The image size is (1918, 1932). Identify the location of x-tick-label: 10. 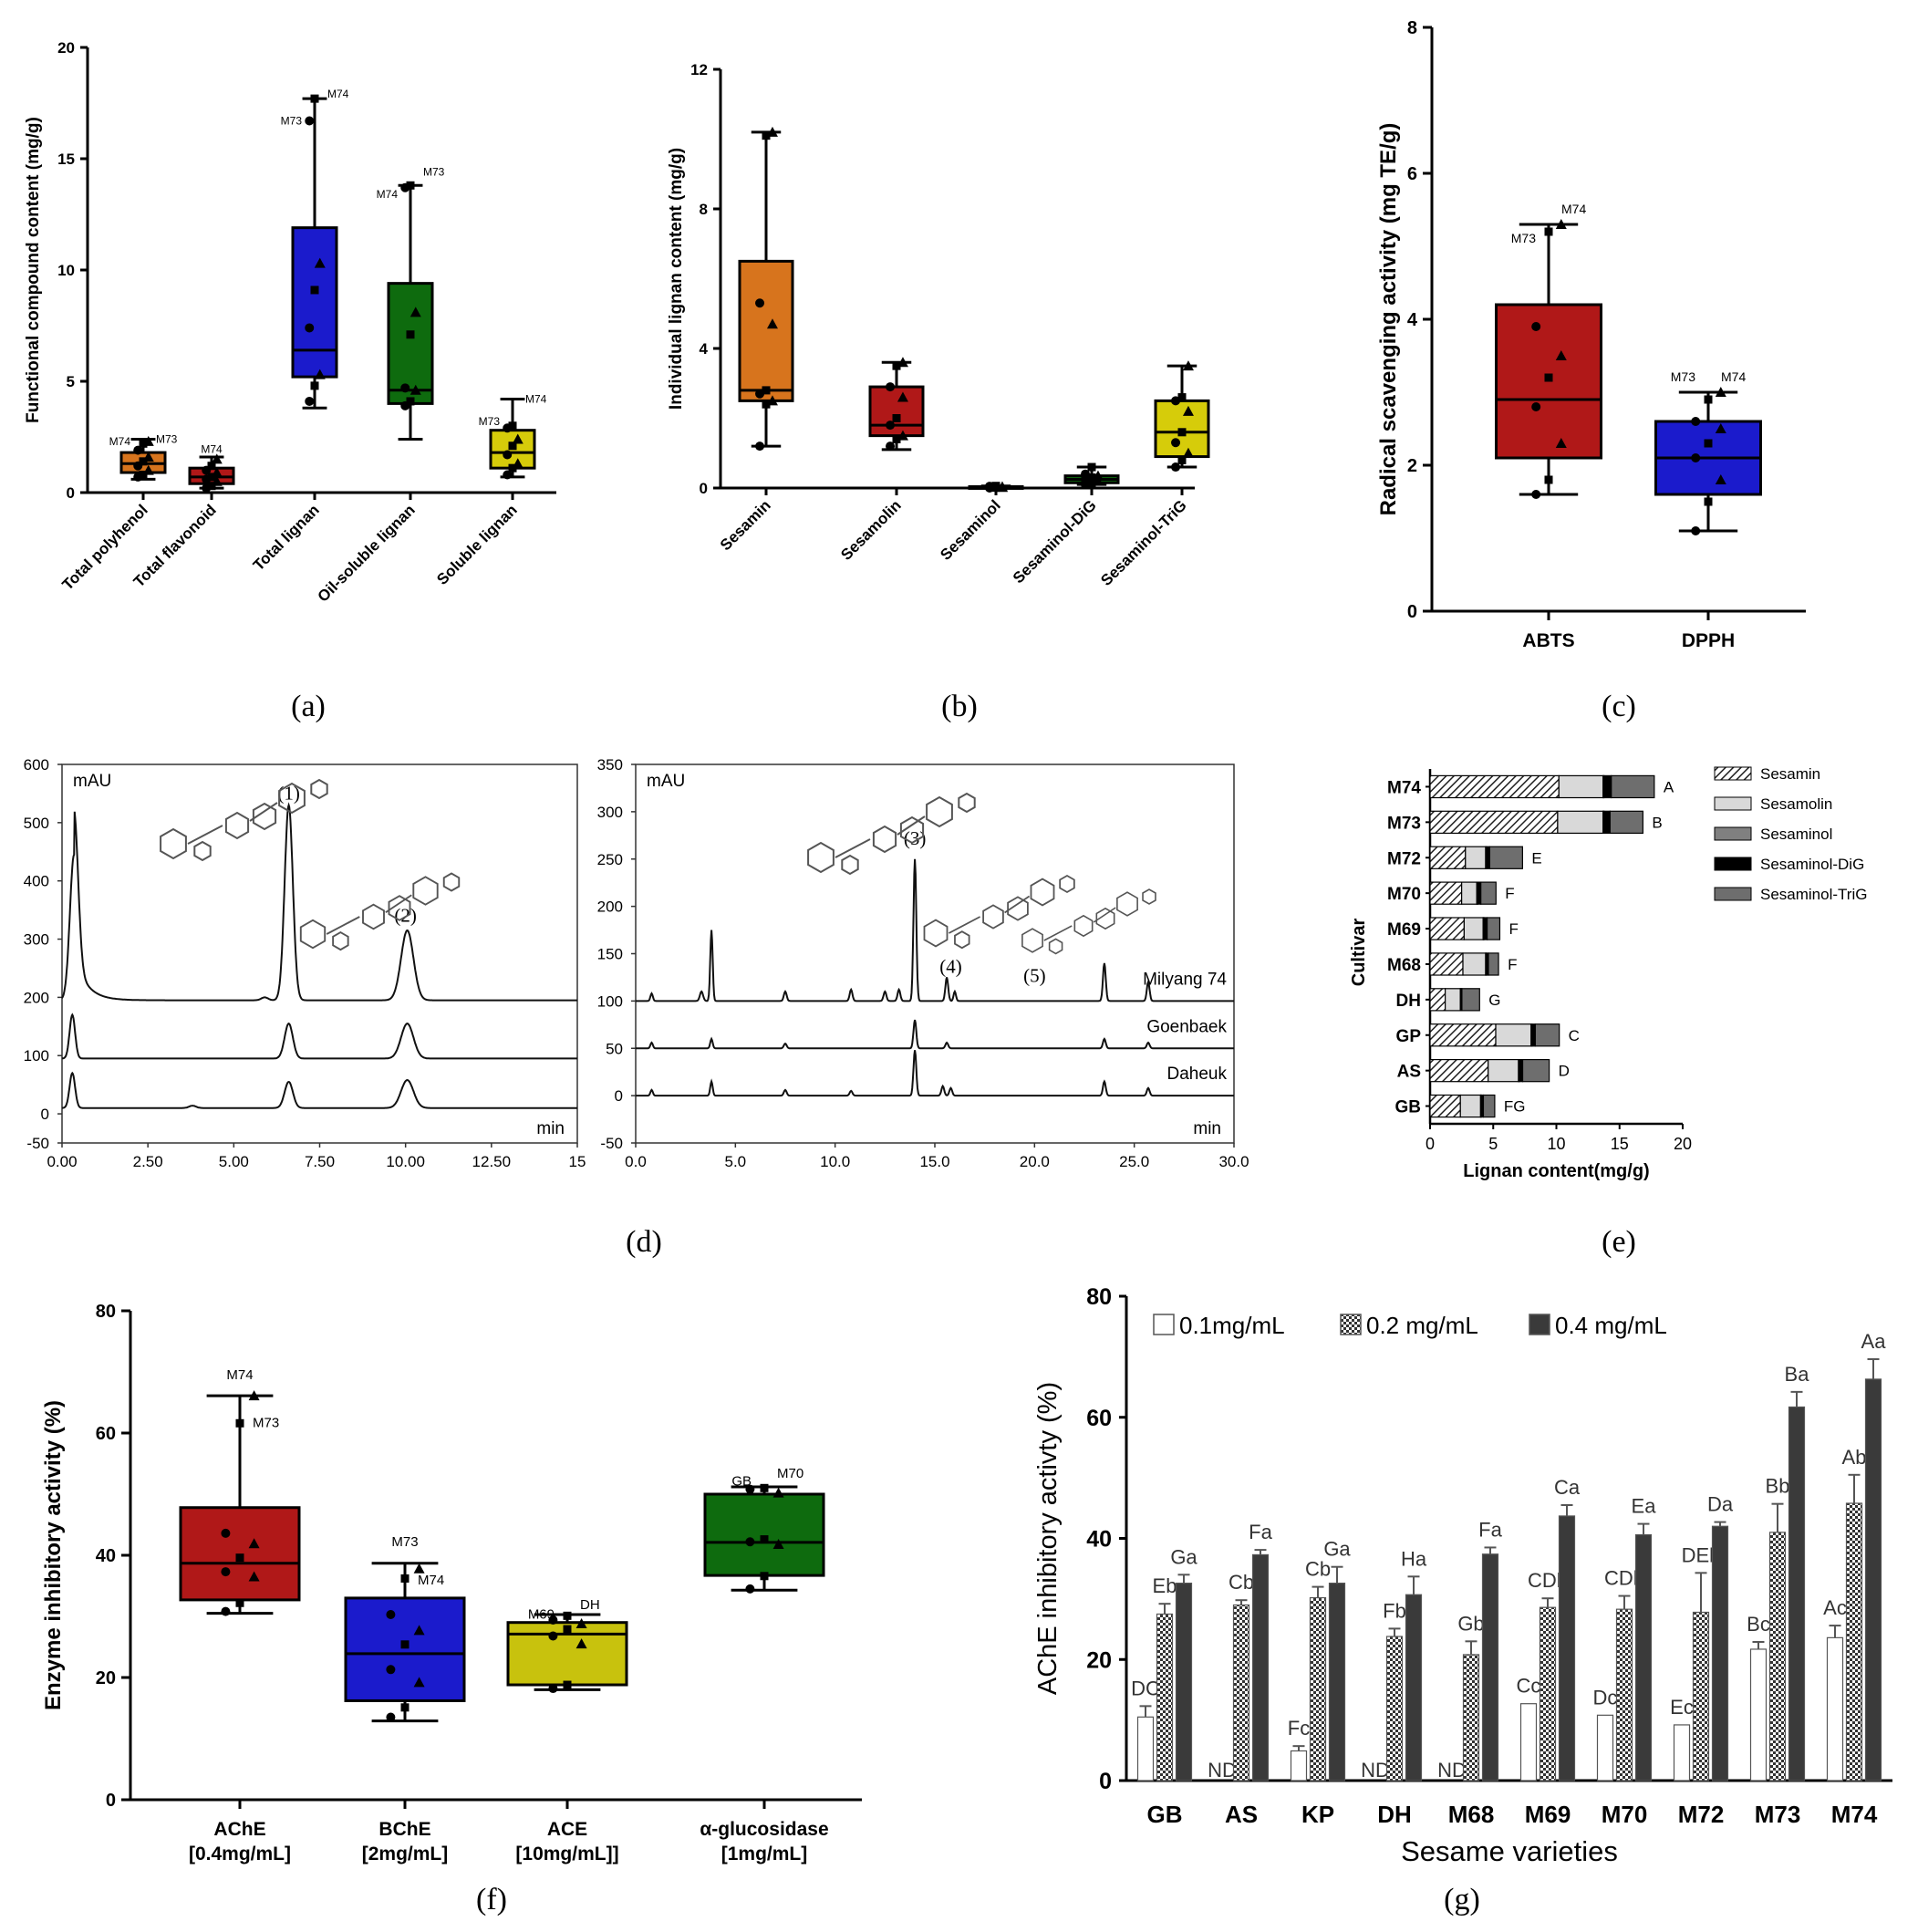
(1556, 1144).